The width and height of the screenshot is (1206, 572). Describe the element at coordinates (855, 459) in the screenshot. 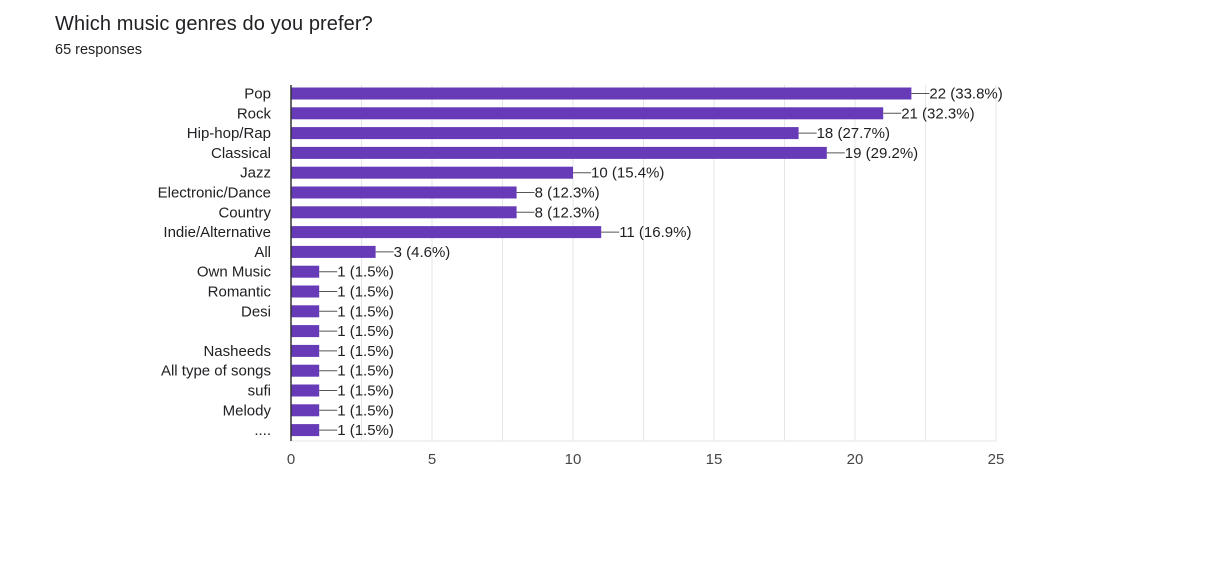

I see `x-tick-label: 20` at that location.